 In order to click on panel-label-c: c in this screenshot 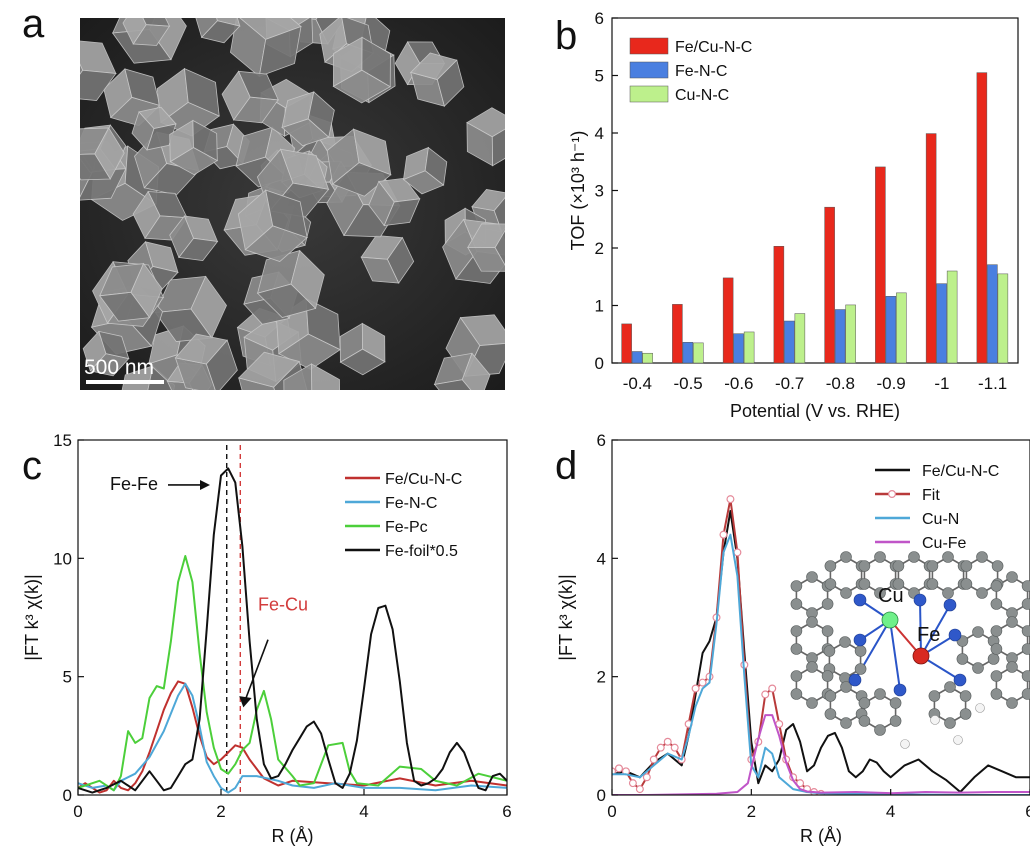, I will do `click(32, 466)`.